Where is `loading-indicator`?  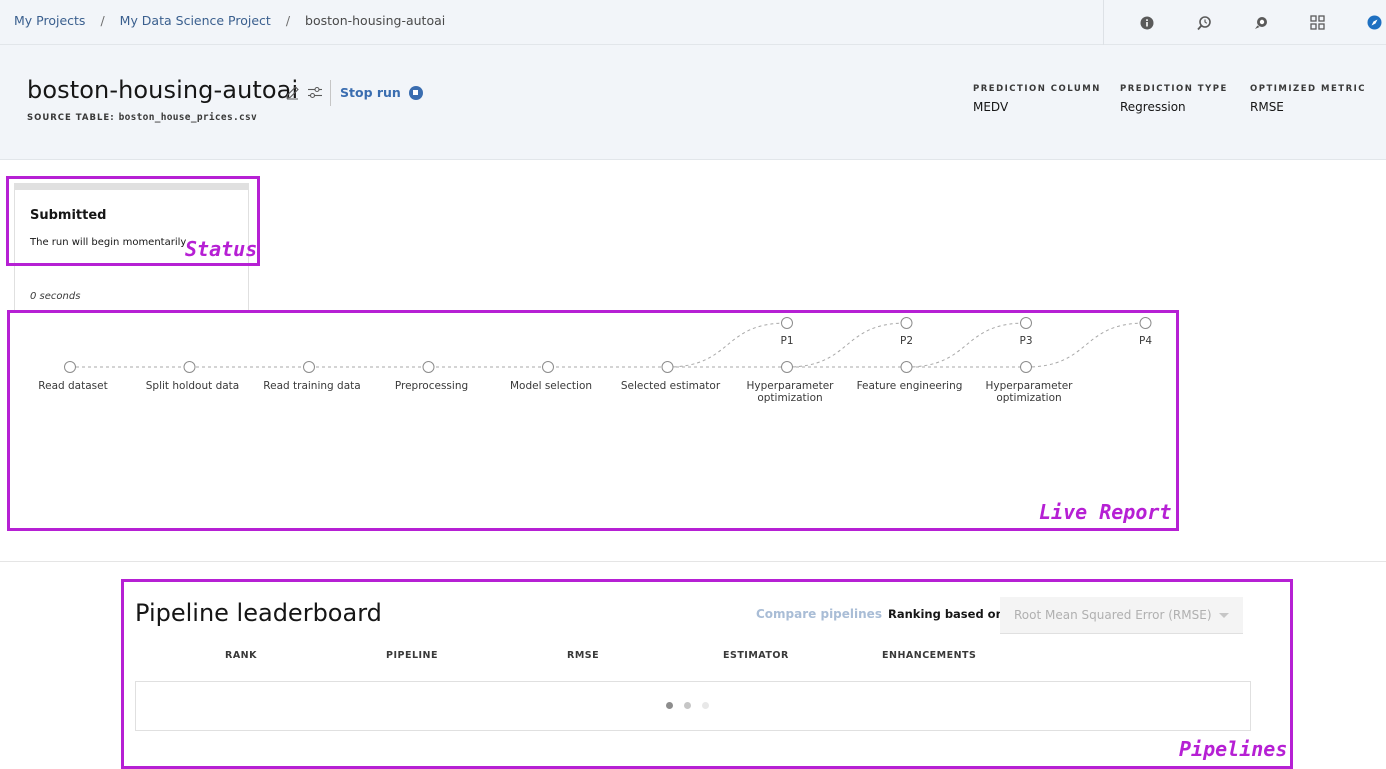 loading-indicator is located at coordinates (687, 705).